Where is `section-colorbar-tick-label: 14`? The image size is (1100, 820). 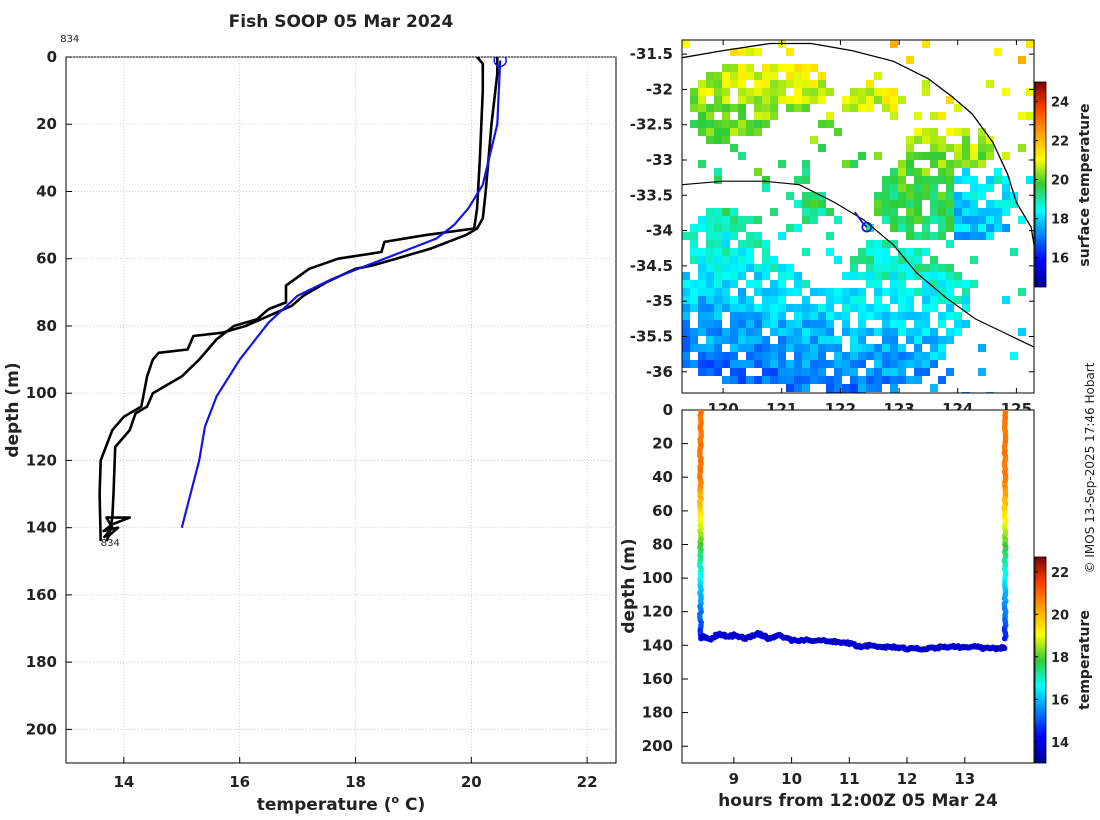
section-colorbar-tick-label: 14 is located at coordinates (1060, 743).